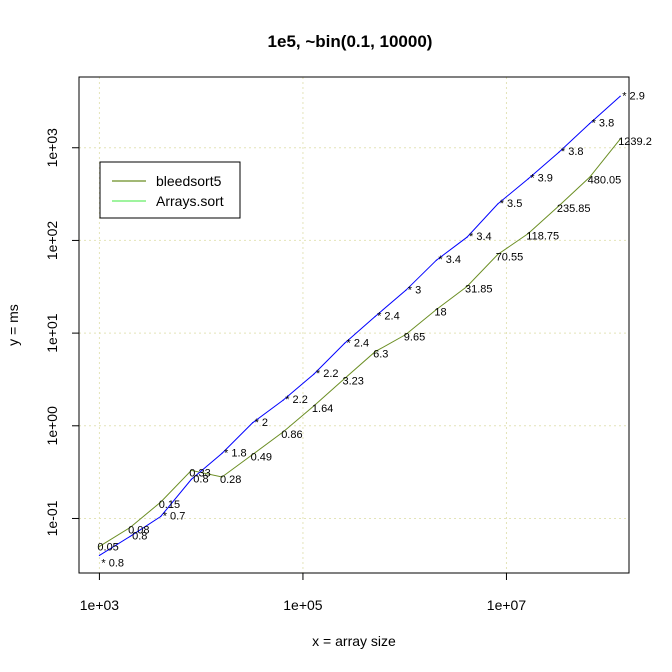 The height and width of the screenshot is (672, 672). I want to click on legend: bleedsort5 Arrays.sort, so click(170, 190).